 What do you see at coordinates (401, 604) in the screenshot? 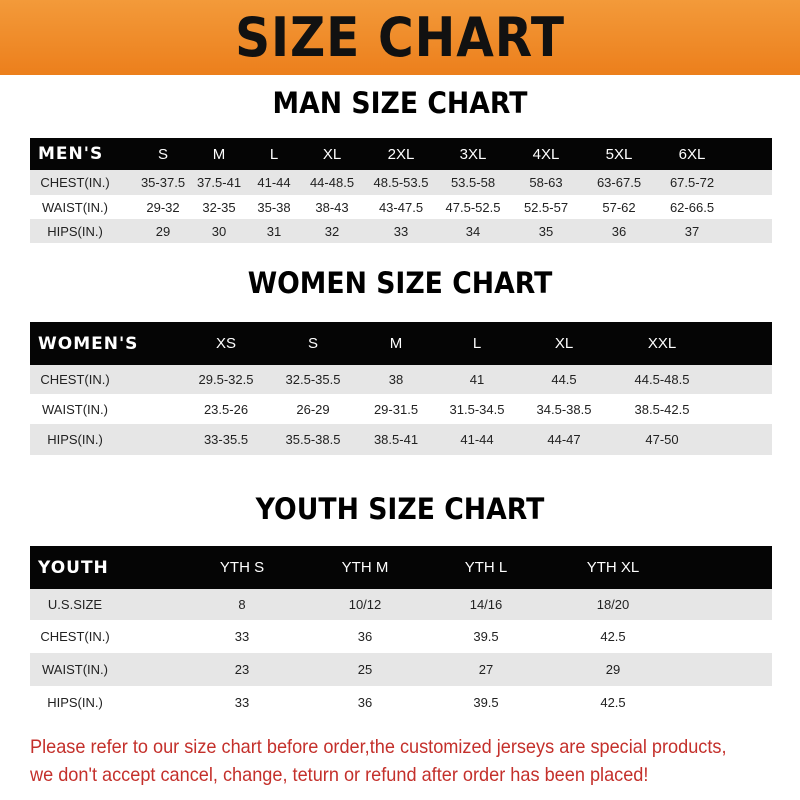
I see `table-row: U.S.SIZE 8 10/12 14/16 18/20` at bounding box center [401, 604].